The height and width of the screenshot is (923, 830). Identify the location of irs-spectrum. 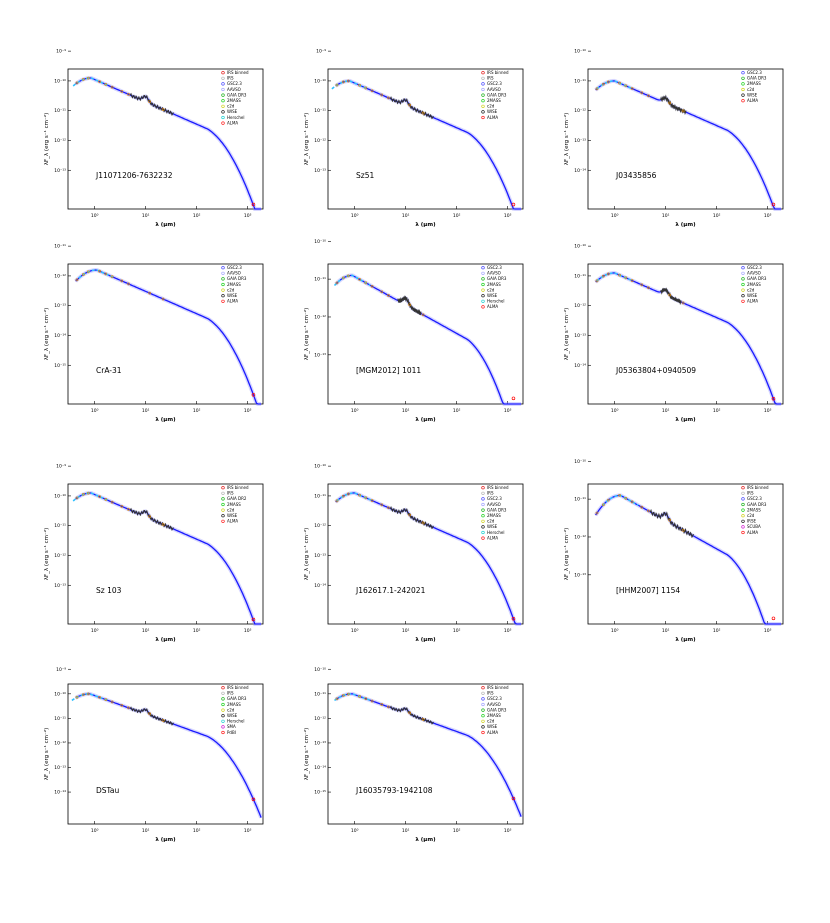
(411, 518).